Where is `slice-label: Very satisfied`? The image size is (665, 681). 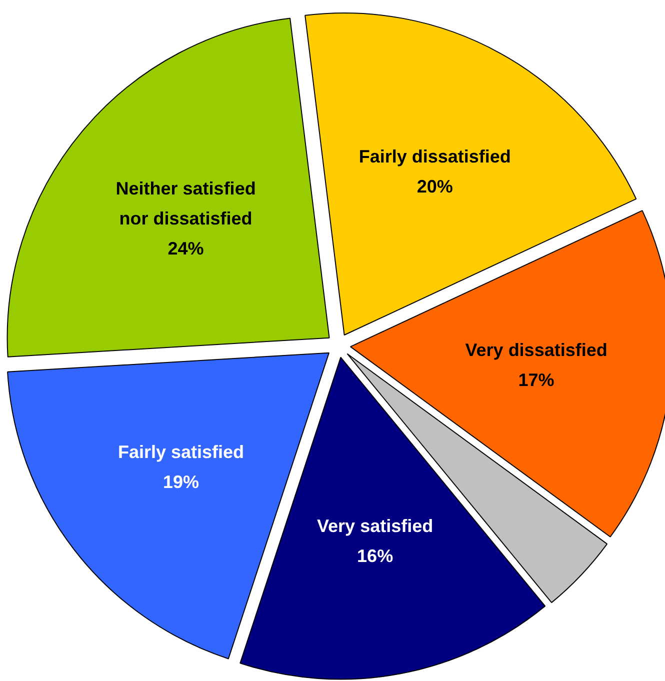
slice-label: Very satisfied is located at coordinates (375, 526).